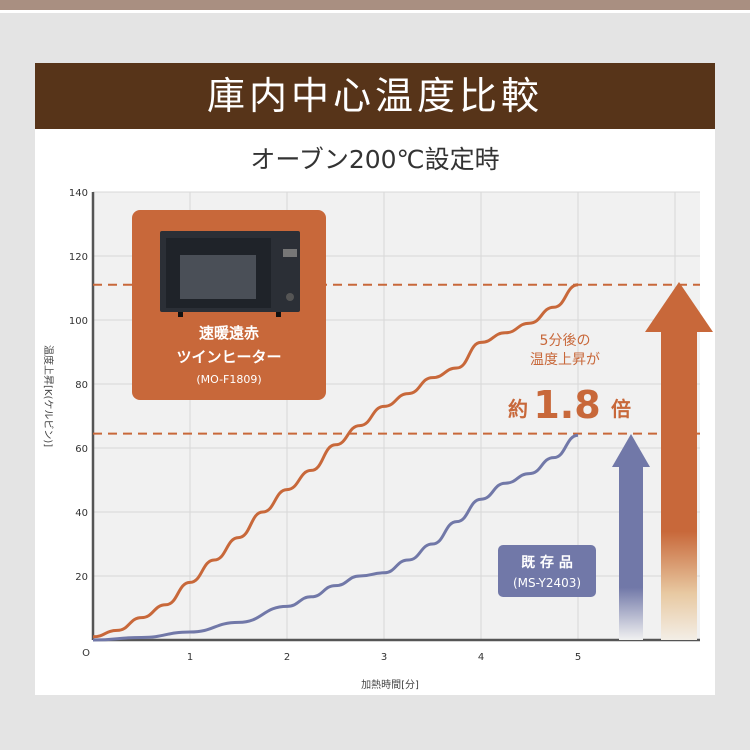  Describe the element at coordinates (621, 409) in the screenshot. I see `ratio-suffix: 倍` at that location.